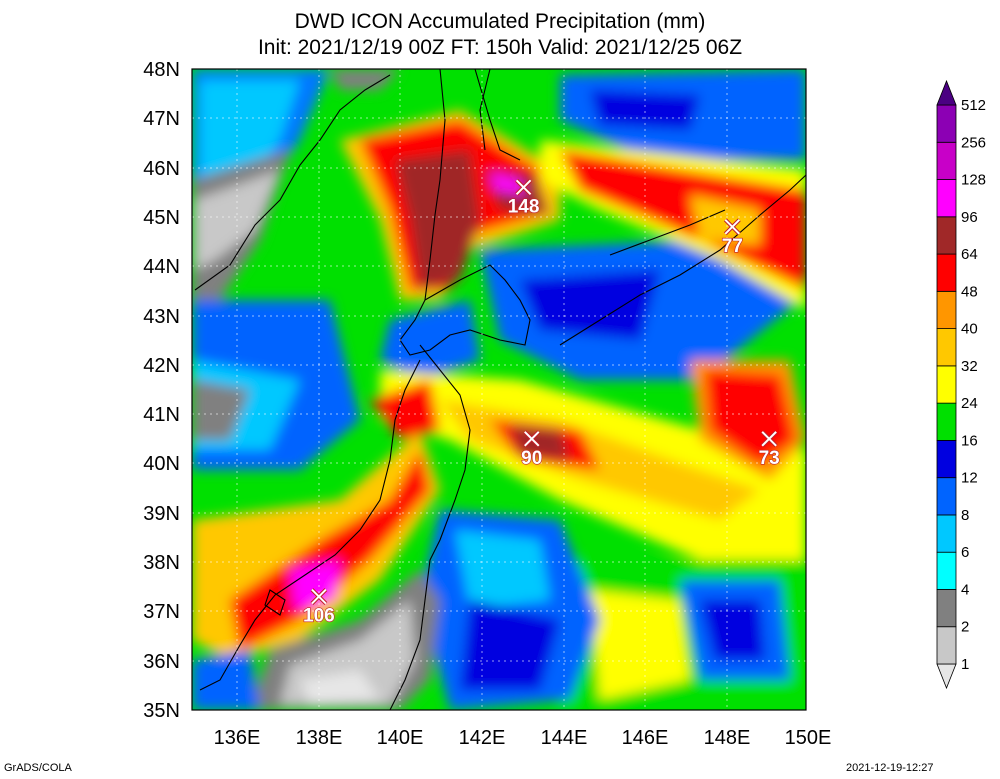  What do you see at coordinates (965, 589) in the screenshot?
I see `colorbar-label: 4` at bounding box center [965, 589].